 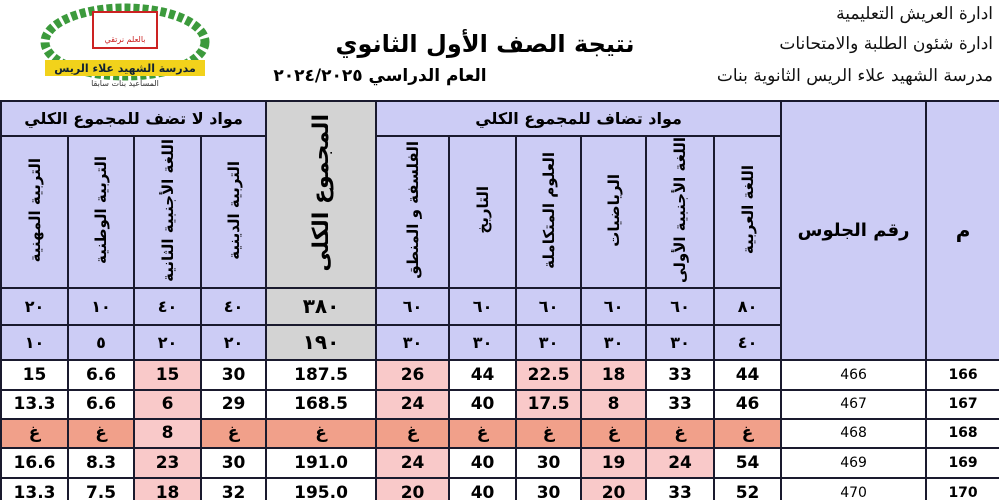 I want to click on score-cell: 23, so click(x=168, y=462).